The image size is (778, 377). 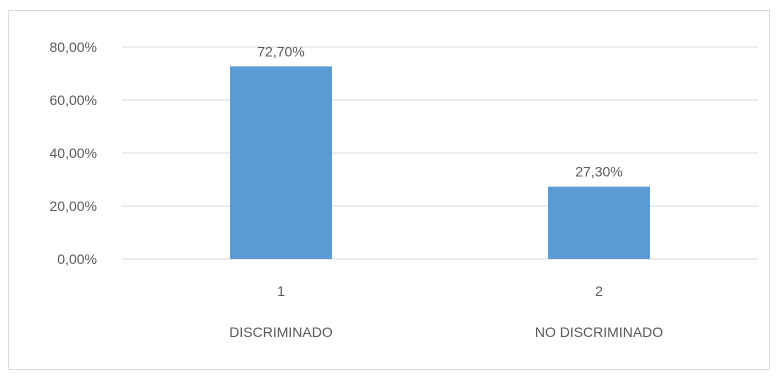 I want to click on x-category-label: NO DISCRIMINADO, so click(x=599, y=332).